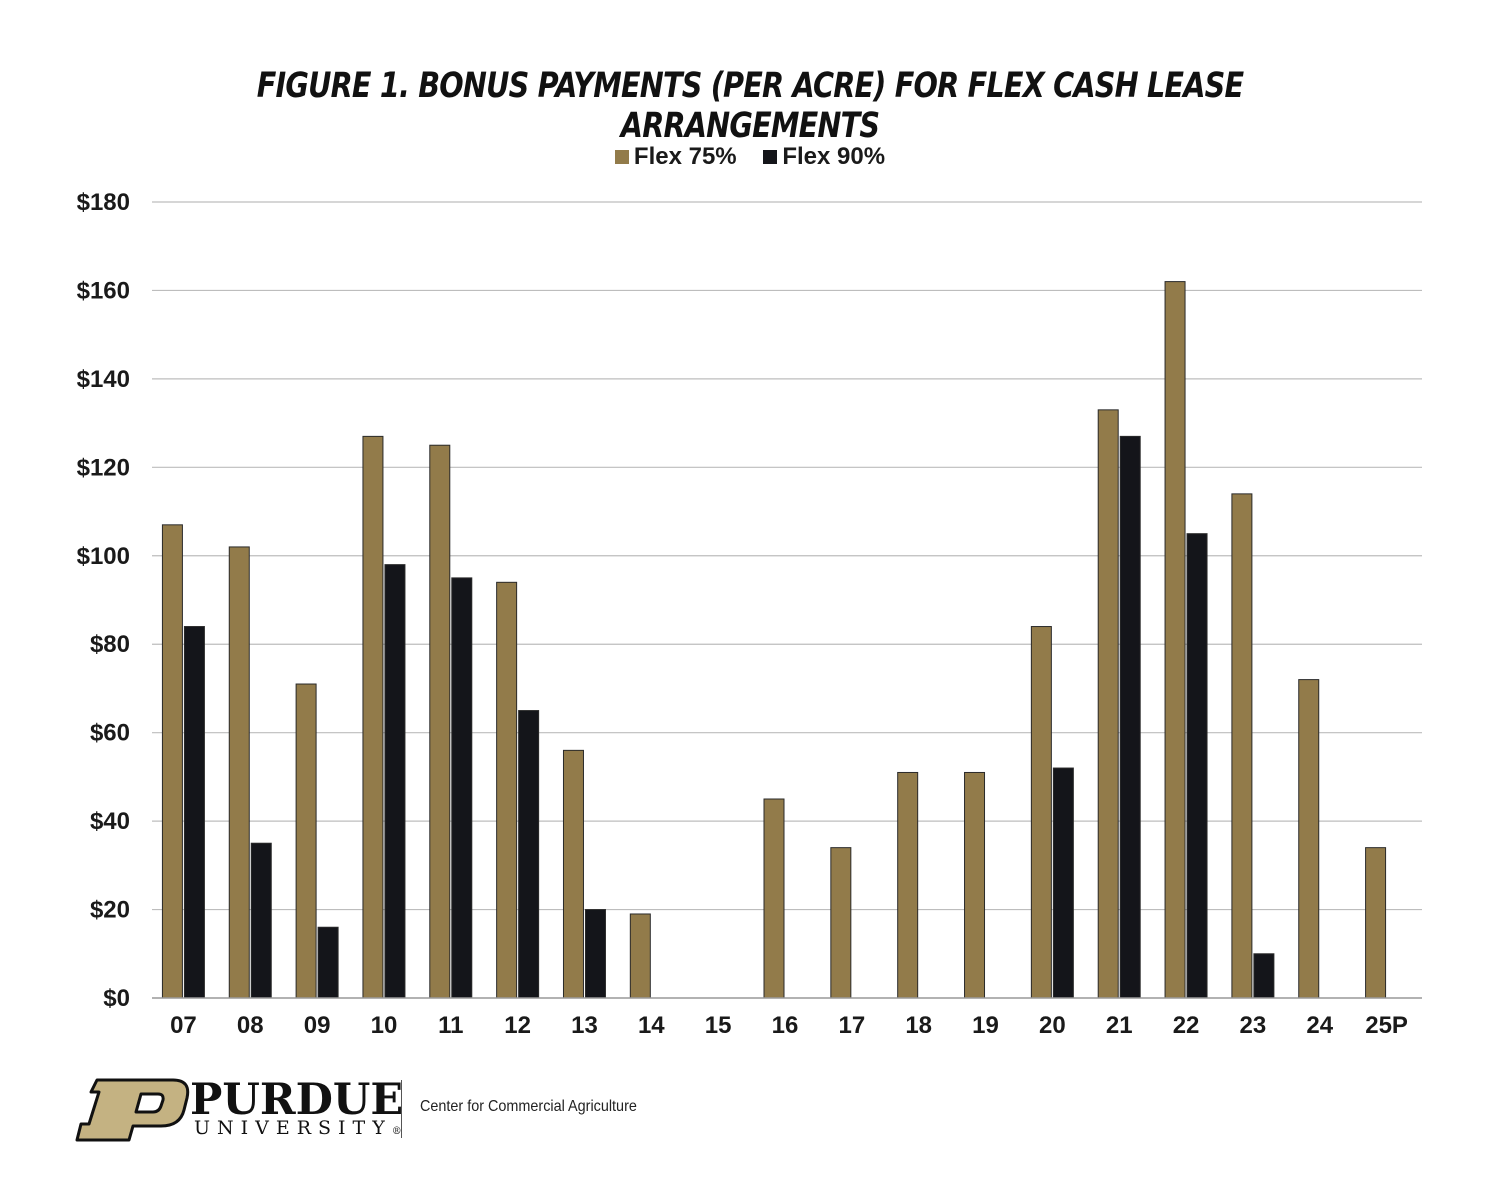 Image resolution: width=1500 pixels, height=1200 pixels. I want to click on x-tick-label: 14, so click(651, 1025).